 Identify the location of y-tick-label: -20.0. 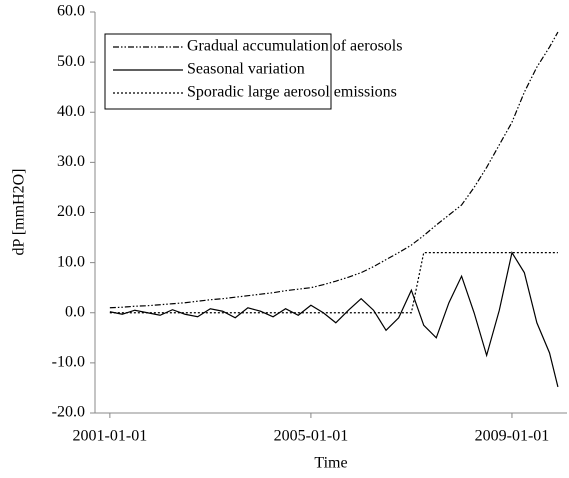
(68, 412).